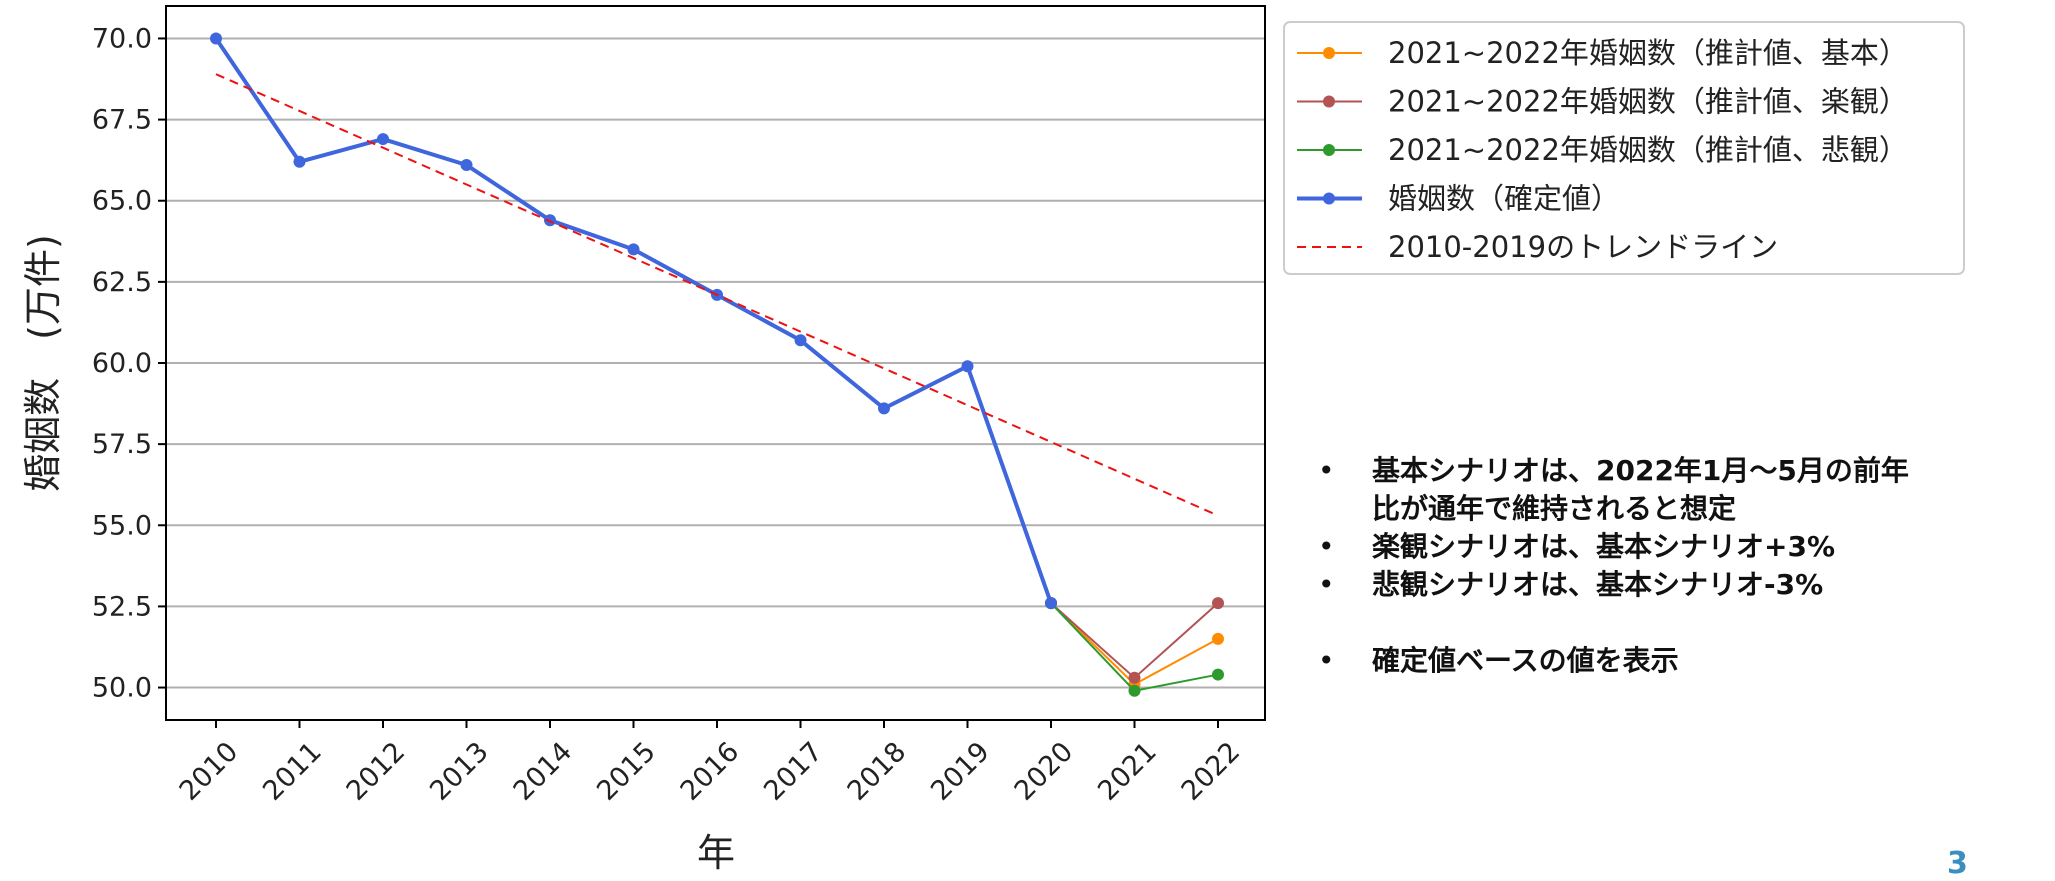  Describe the element at coordinates (122, 688) in the screenshot. I see `y-tick-label-0: 50.0` at that location.